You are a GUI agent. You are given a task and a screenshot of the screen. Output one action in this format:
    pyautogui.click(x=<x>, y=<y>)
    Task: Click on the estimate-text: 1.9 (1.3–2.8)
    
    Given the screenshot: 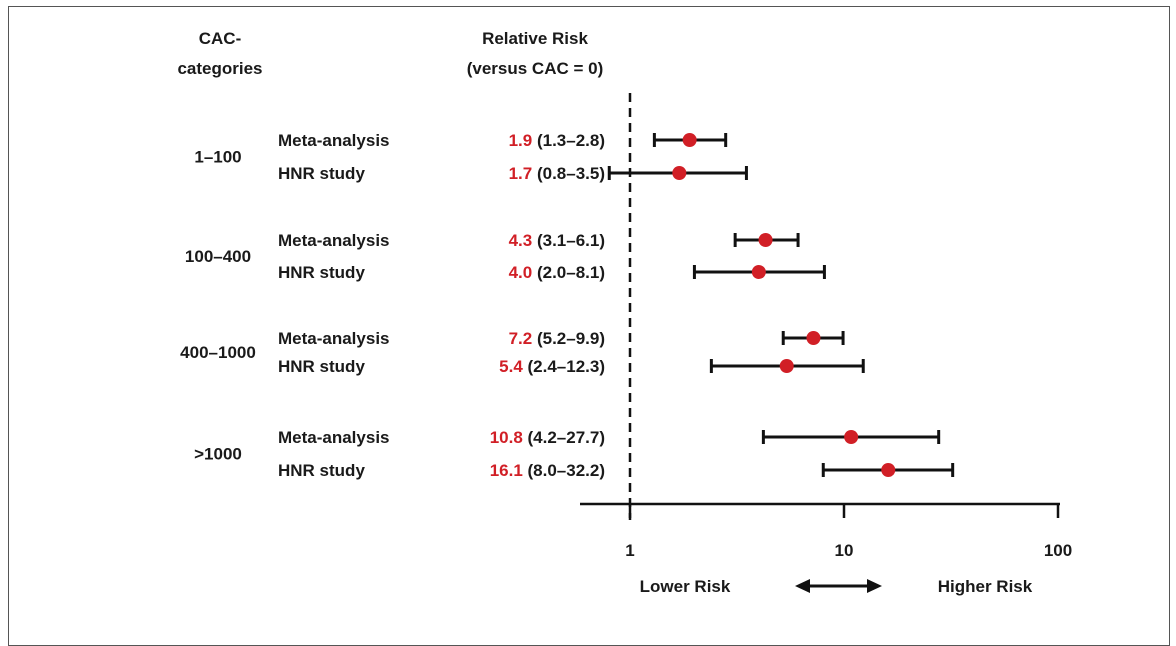 What is the action you would take?
    pyautogui.click(x=557, y=140)
    